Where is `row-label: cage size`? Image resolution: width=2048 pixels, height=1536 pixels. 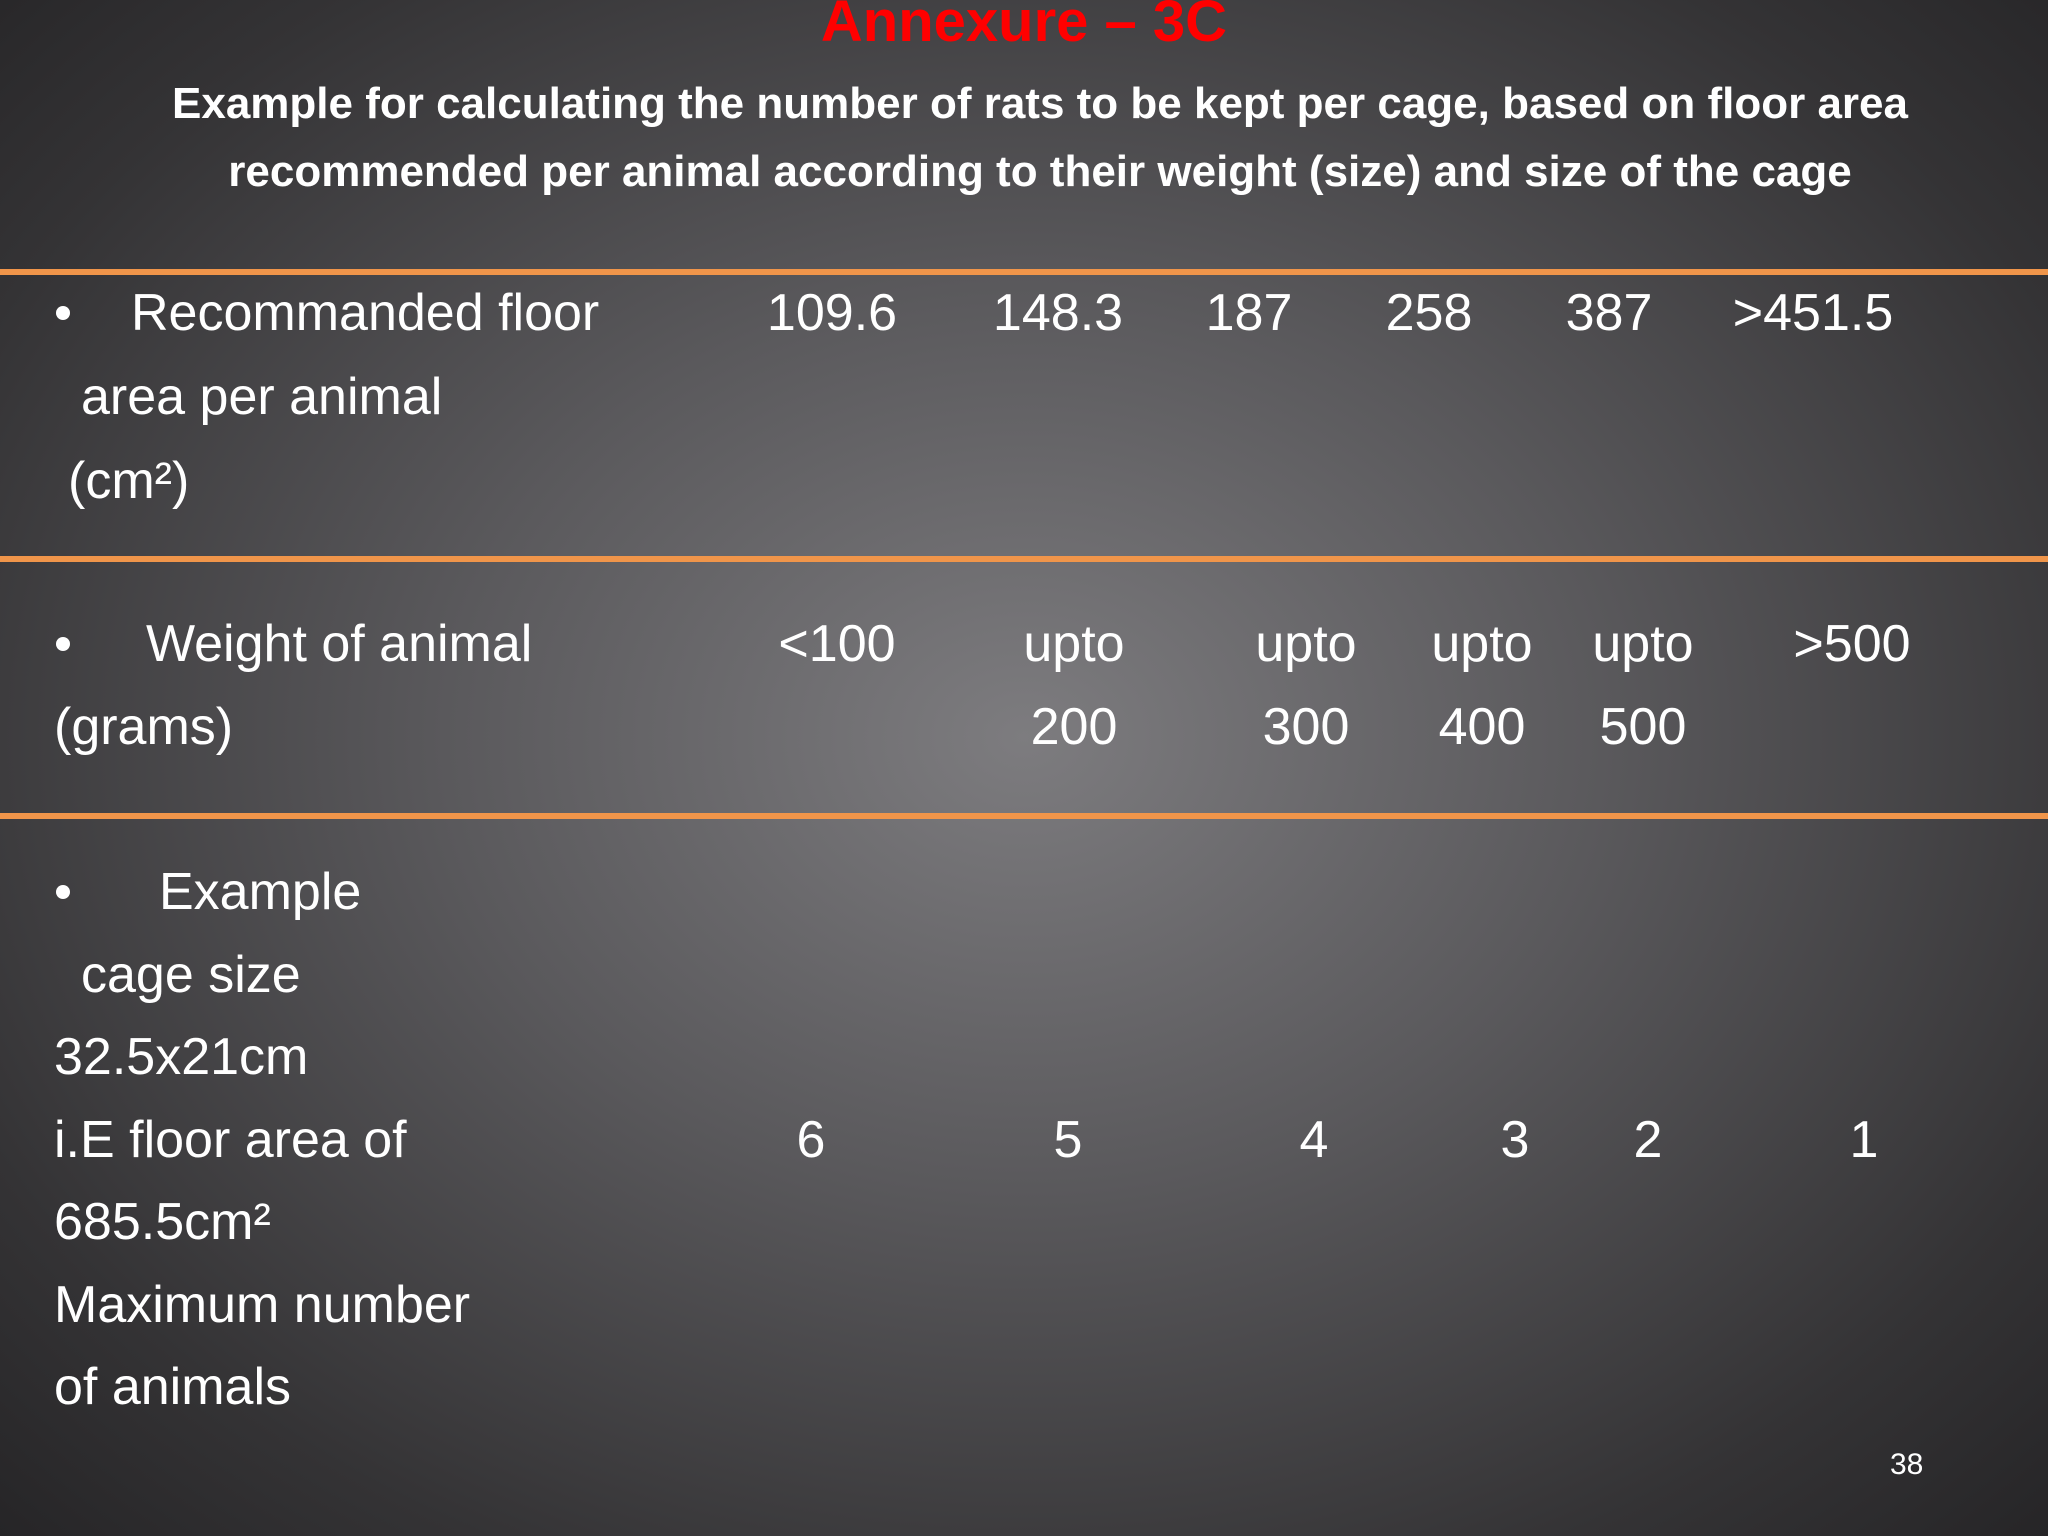 row-label: cage size is located at coordinates (191, 975).